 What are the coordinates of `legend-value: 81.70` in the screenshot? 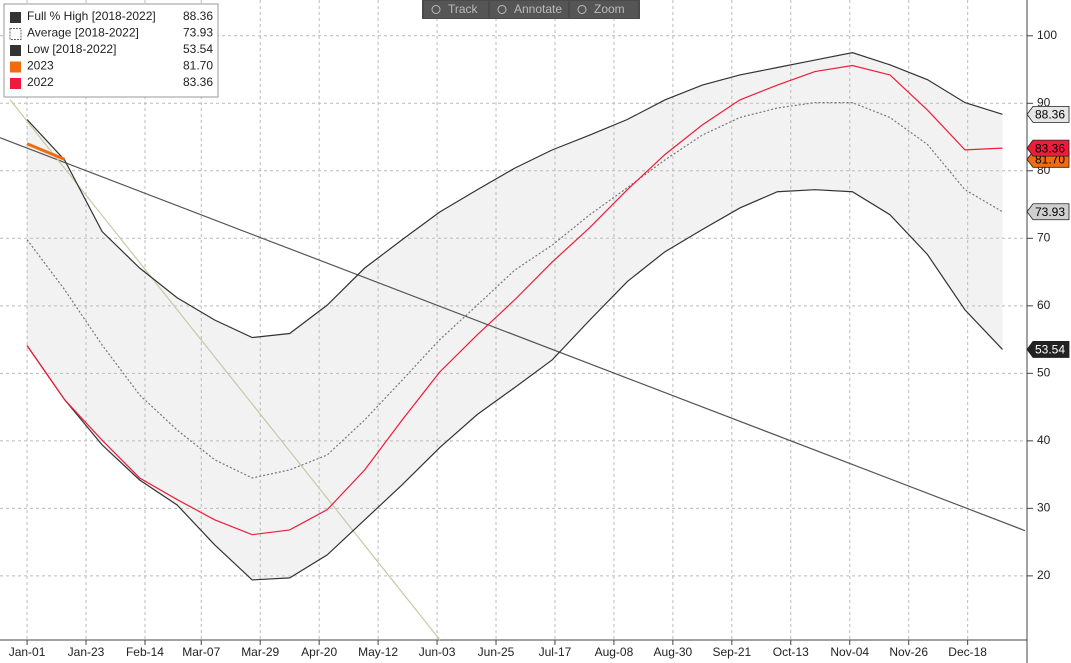 It's located at (198, 66).